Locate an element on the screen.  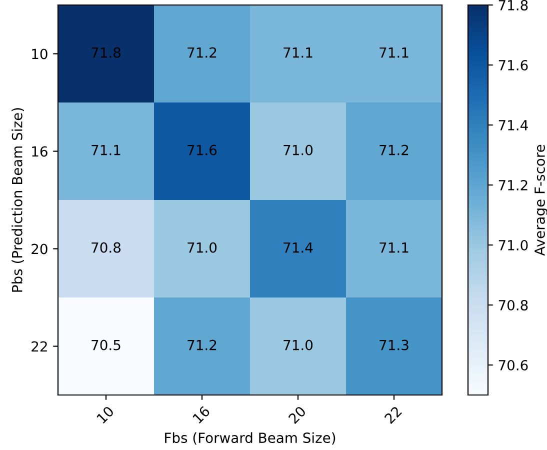
x-tick-label: 10 is located at coordinates (105, 415).